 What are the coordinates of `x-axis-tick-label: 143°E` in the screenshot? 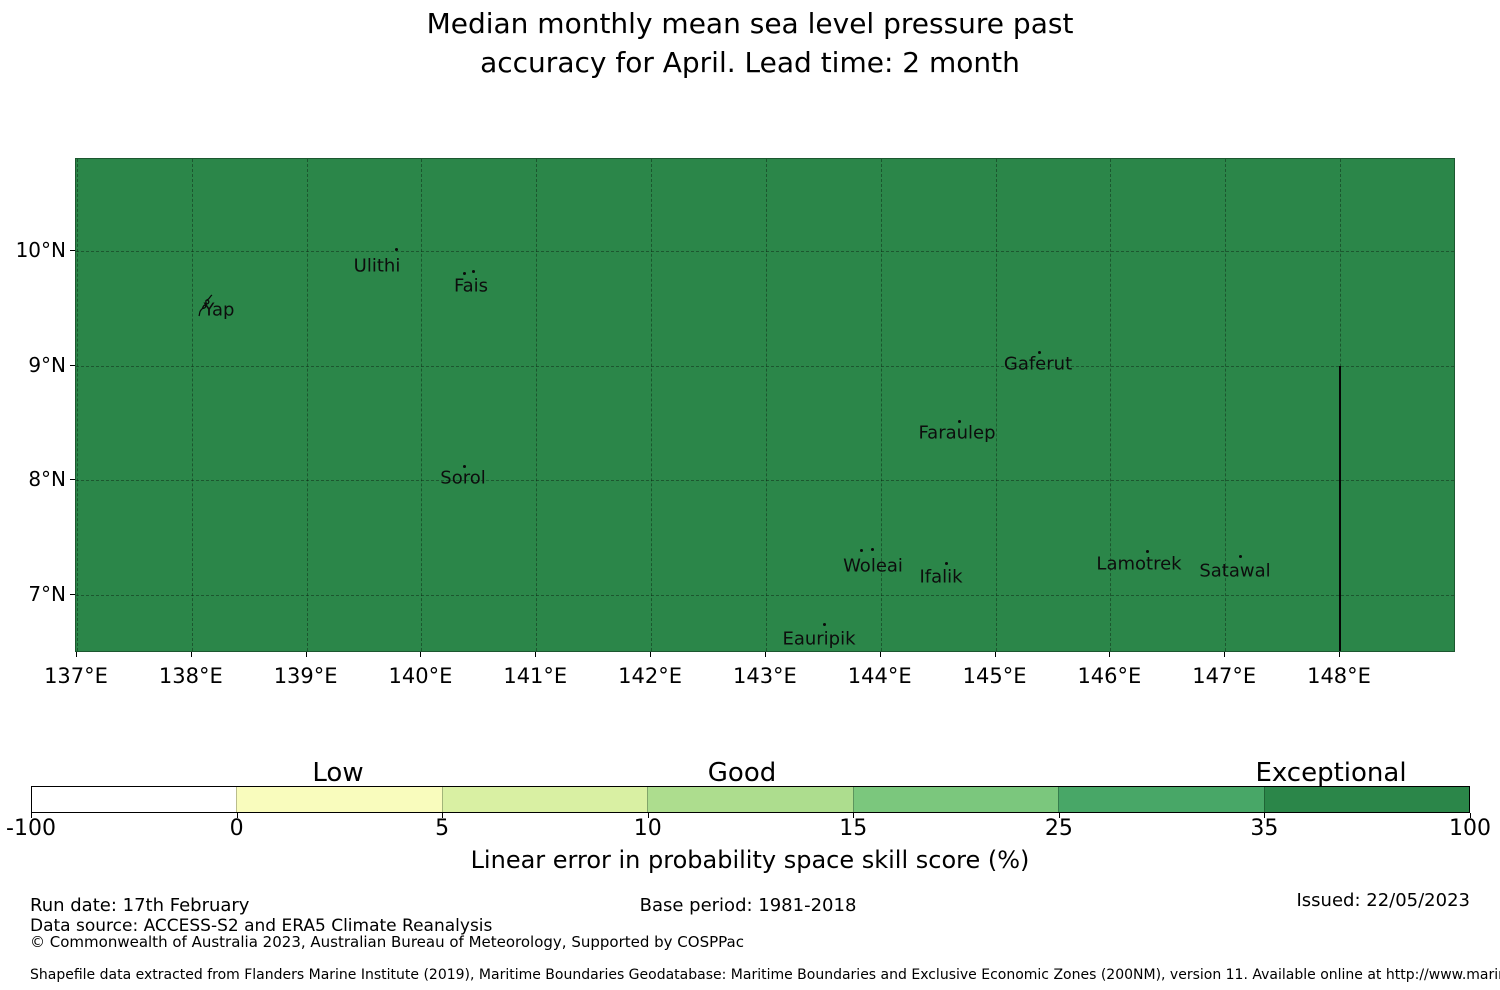 It's located at (764, 676).